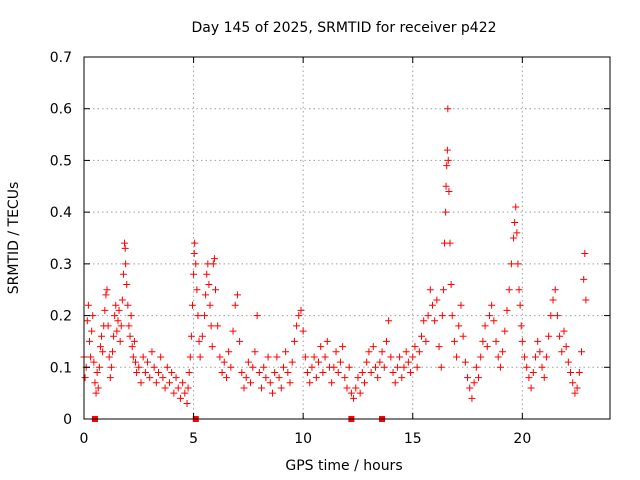 This screenshot has width=640, height=480. What do you see at coordinates (67, 420) in the screenshot?
I see `y-tick-label: 0` at bounding box center [67, 420].